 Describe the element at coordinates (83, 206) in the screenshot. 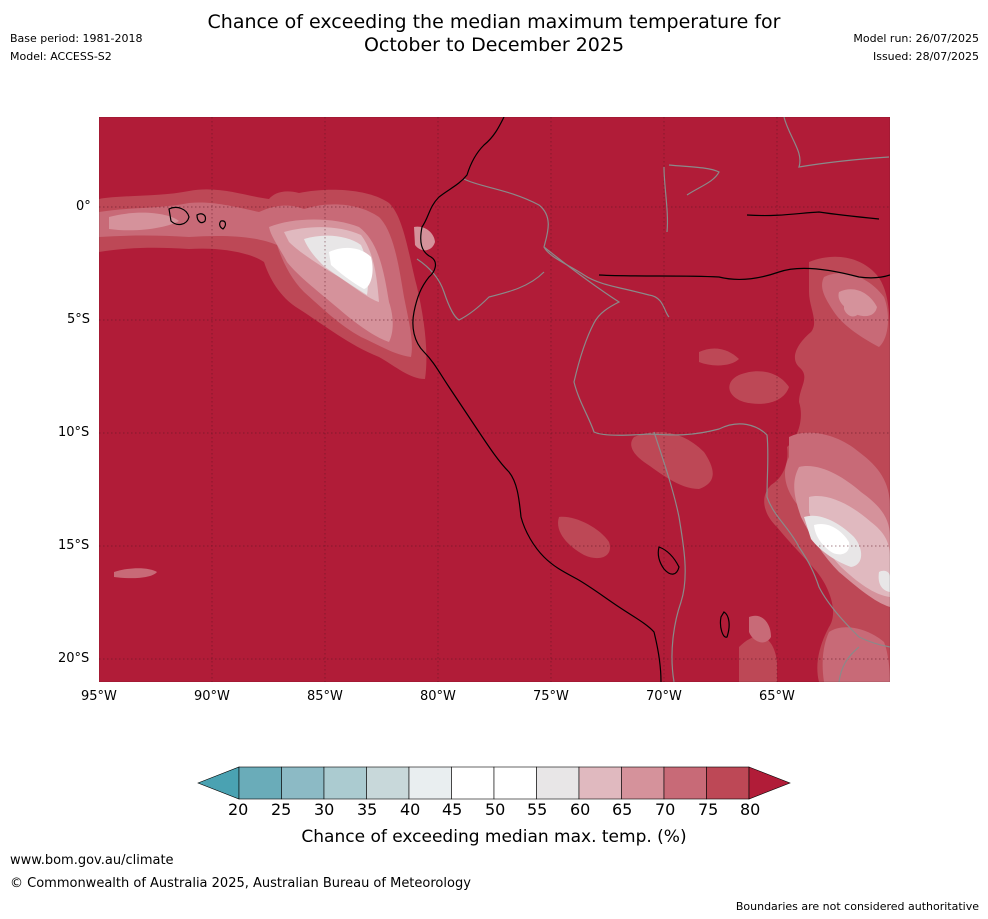

I see `lat-label: 0°` at that location.